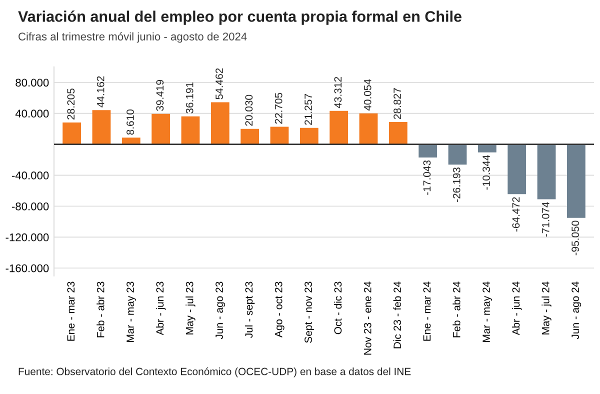  What do you see at coordinates (219, 84) in the screenshot?
I see `data-label: 54.462` at bounding box center [219, 84].